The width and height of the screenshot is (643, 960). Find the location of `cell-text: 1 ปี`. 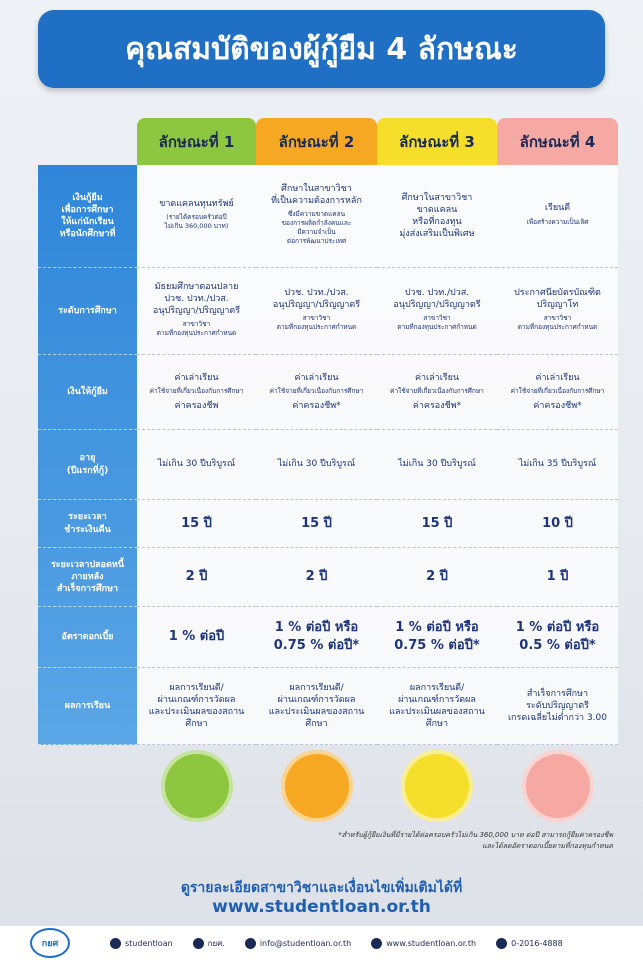

cell-text: 1 ปี is located at coordinates (557, 577).